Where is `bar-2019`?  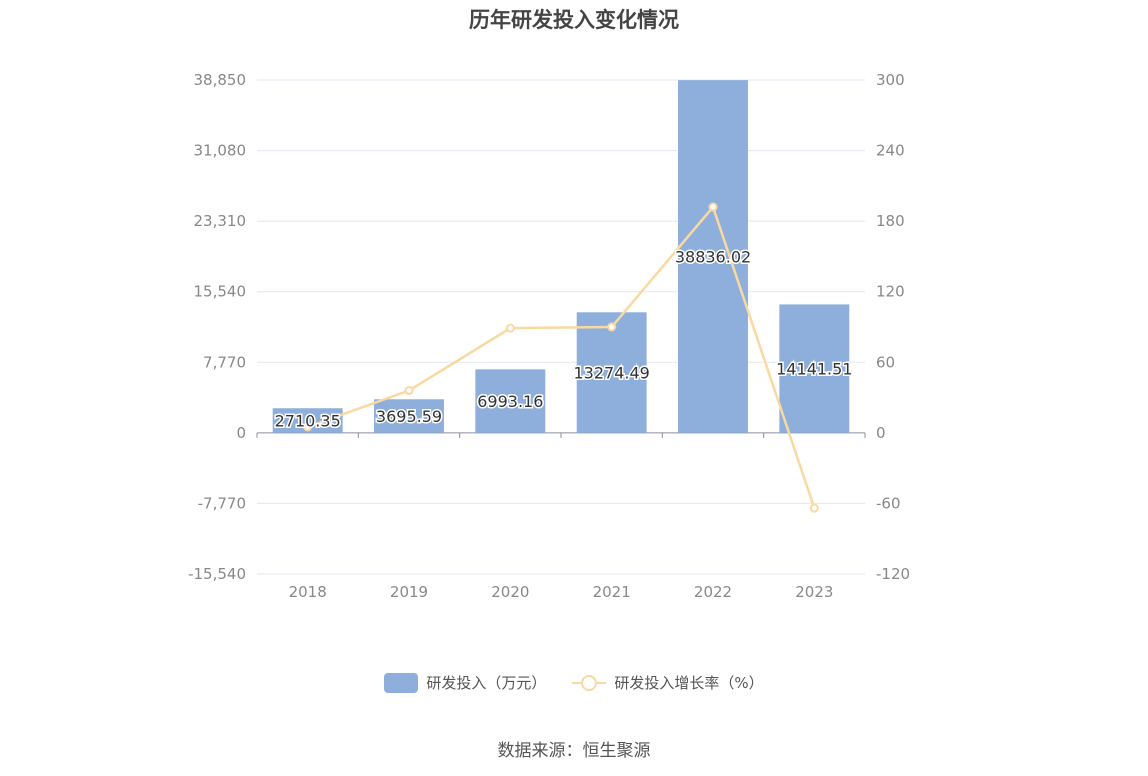 bar-2019 is located at coordinates (409, 416).